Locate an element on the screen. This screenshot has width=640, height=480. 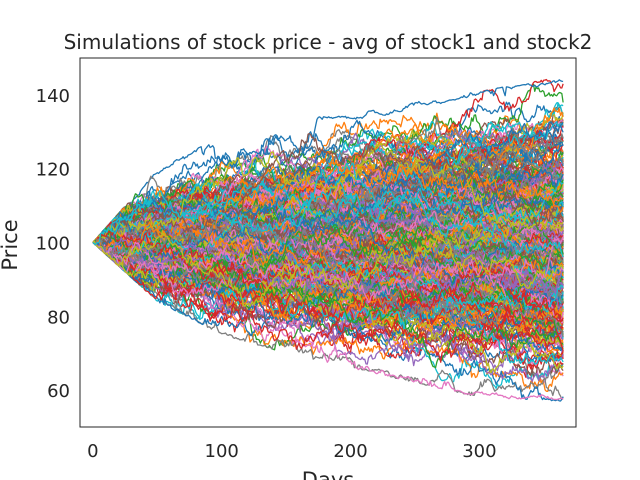
y-axis-ticks: 60 80 100 120 140 is located at coordinates (53, 244).